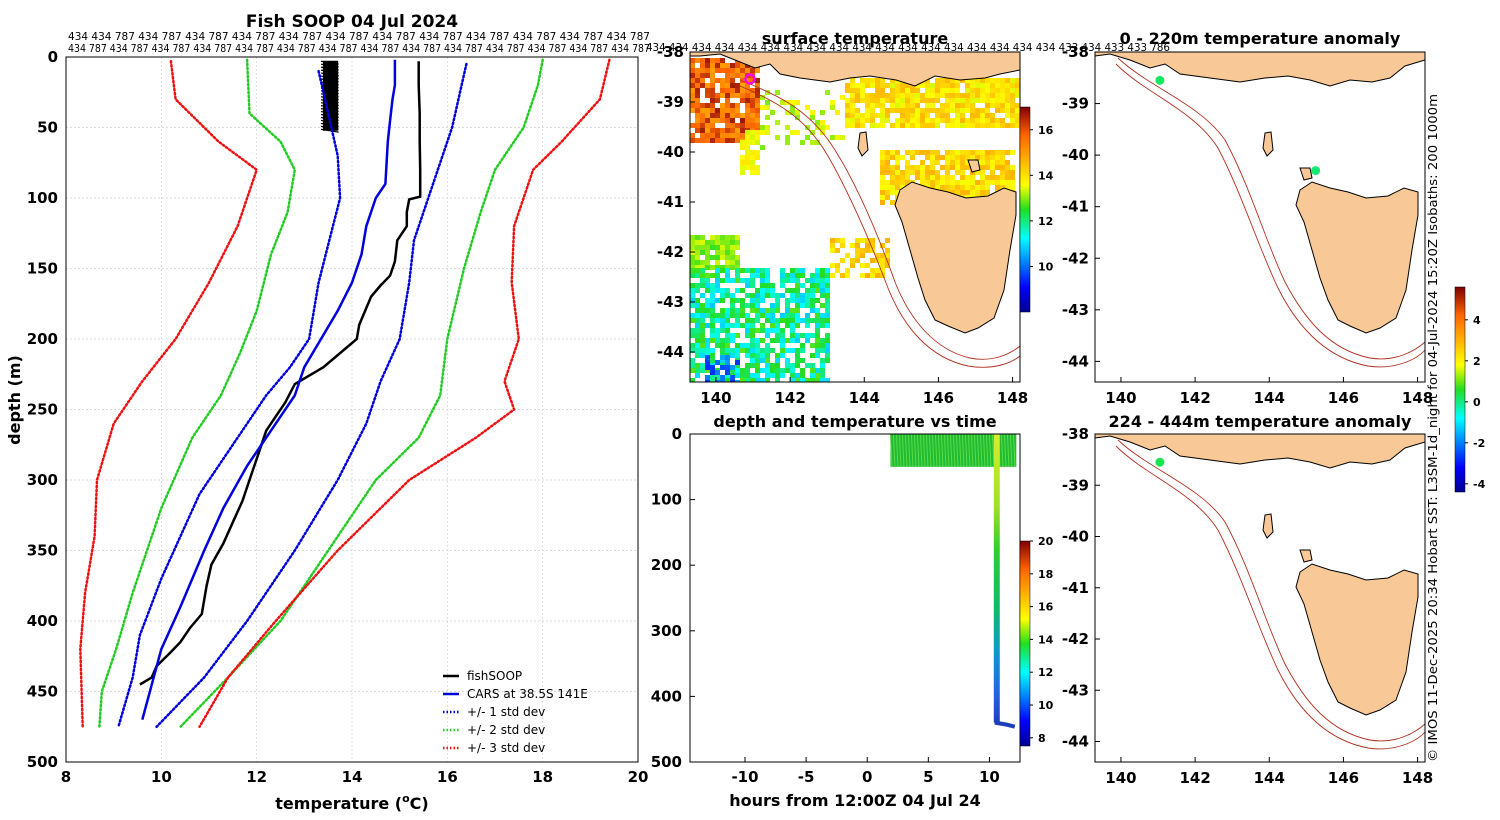 The image size is (1500, 820). What do you see at coordinates (1268, 526) in the screenshot?
I see `king-island` at bounding box center [1268, 526].